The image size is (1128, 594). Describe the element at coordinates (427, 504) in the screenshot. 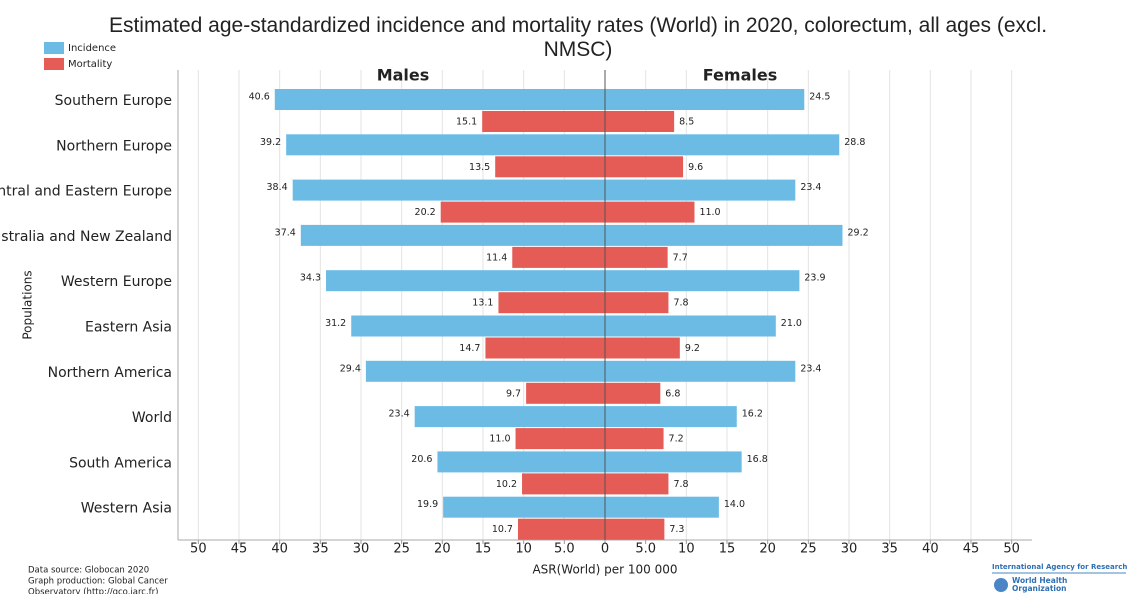

I see `data-label: 19.9` at that location.